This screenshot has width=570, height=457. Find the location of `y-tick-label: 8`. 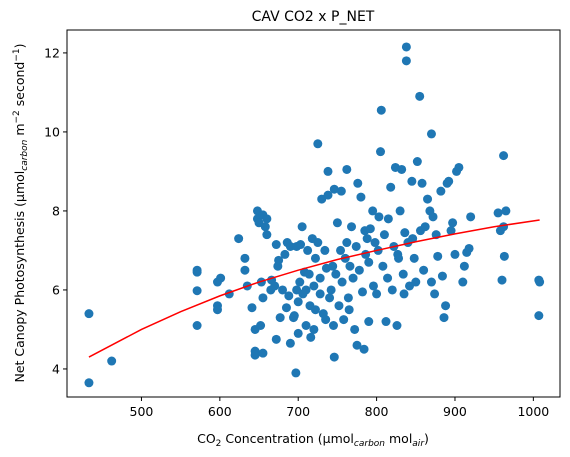

y-tick-label: 8 is located at coordinates (56, 210).